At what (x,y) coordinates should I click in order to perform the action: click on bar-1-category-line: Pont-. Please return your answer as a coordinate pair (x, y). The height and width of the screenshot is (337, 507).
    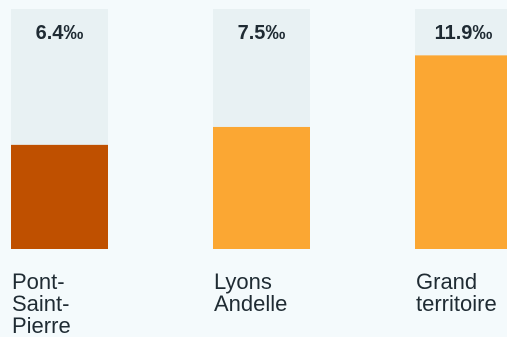
    Looking at the image, I should click on (38, 281).